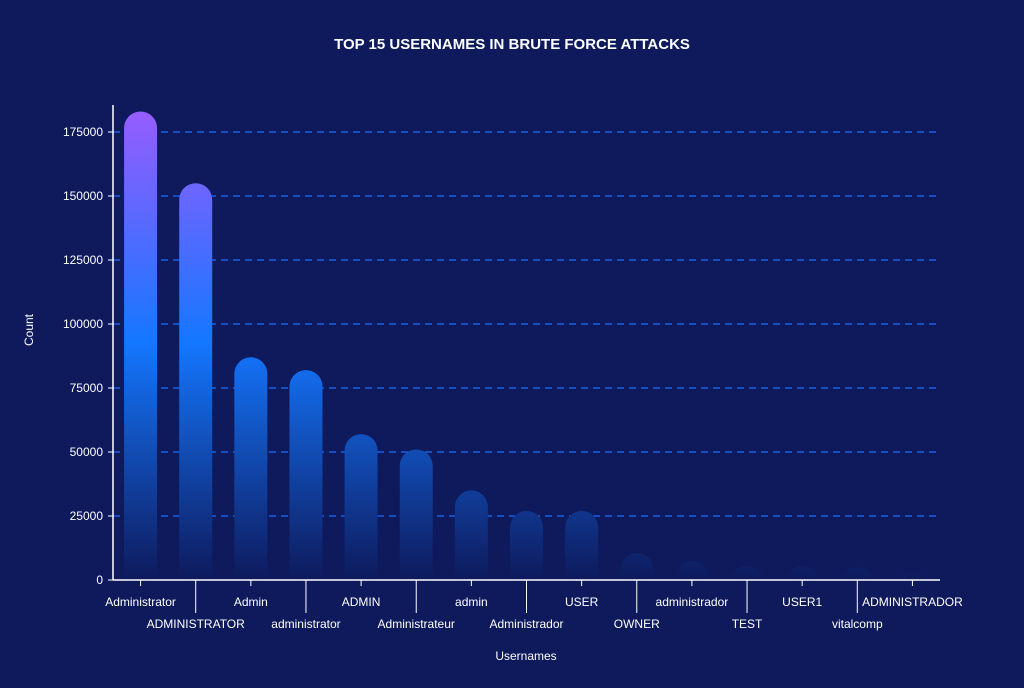  Describe the element at coordinates (29, 329) in the screenshot. I see `y-axis-label: Count` at that location.